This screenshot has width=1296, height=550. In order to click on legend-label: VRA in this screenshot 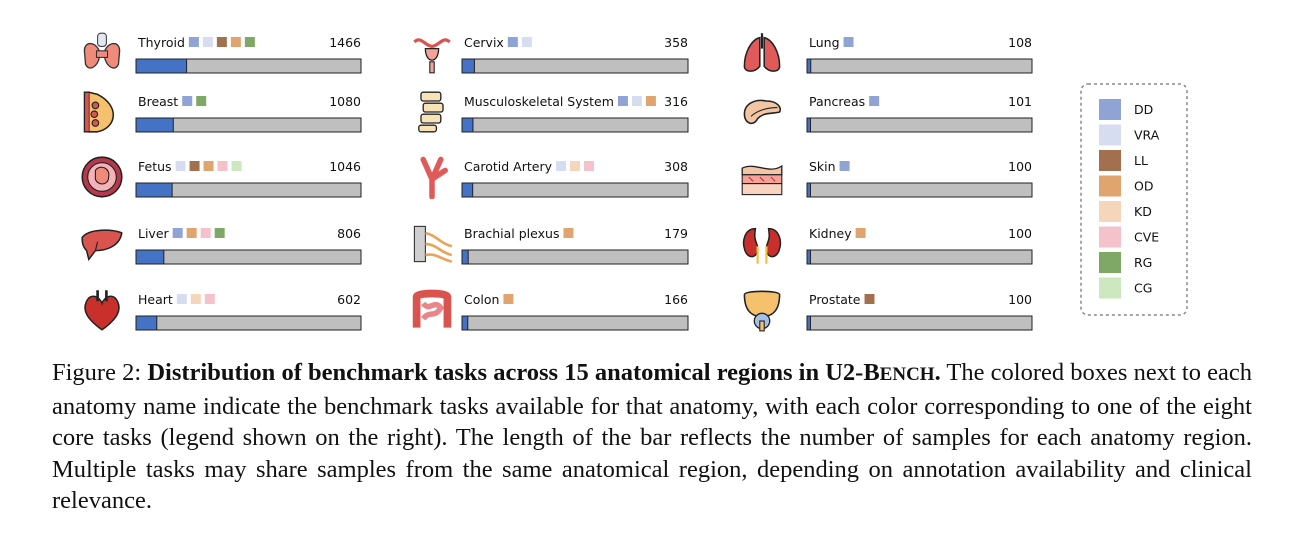, I will do `click(1147, 135)`.